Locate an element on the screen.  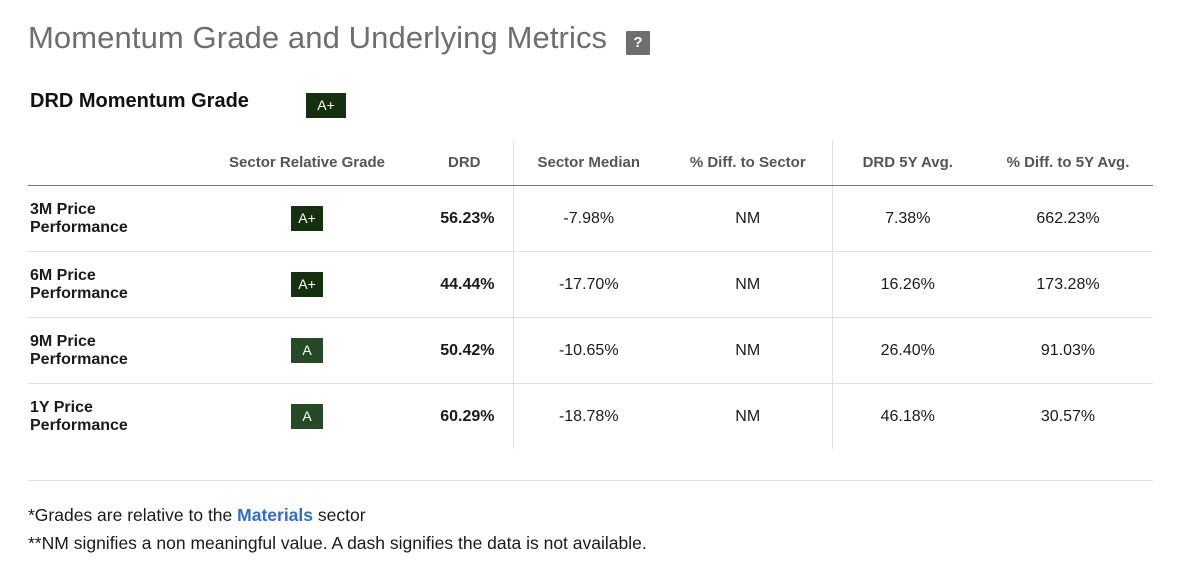
sector-median-value: -10.65% is located at coordinates (588, 350).